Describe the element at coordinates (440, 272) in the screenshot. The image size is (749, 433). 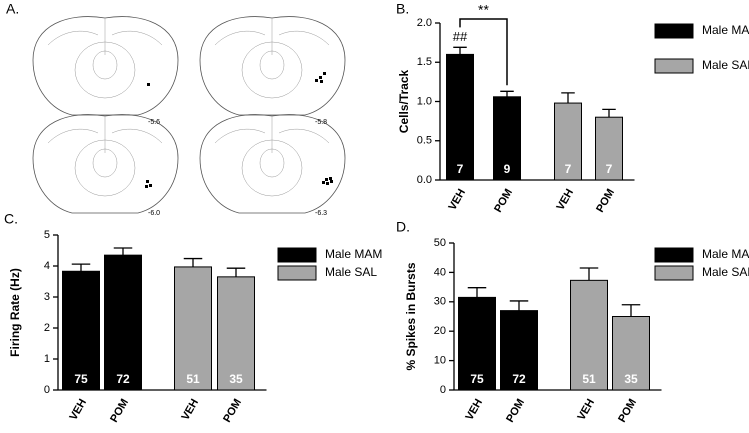
I see `y-tick-label: 40` at that location.